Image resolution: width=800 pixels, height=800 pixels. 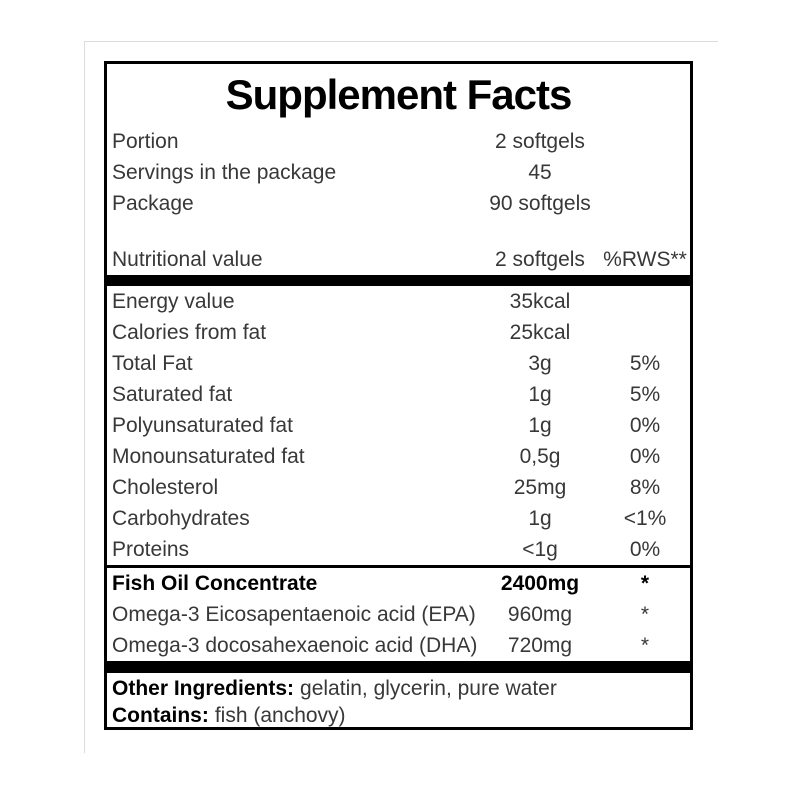 What do you see at coordinates (540, 549) in the screenshot?
I see `row-amount: <1g` at bounding box center [540, 549].